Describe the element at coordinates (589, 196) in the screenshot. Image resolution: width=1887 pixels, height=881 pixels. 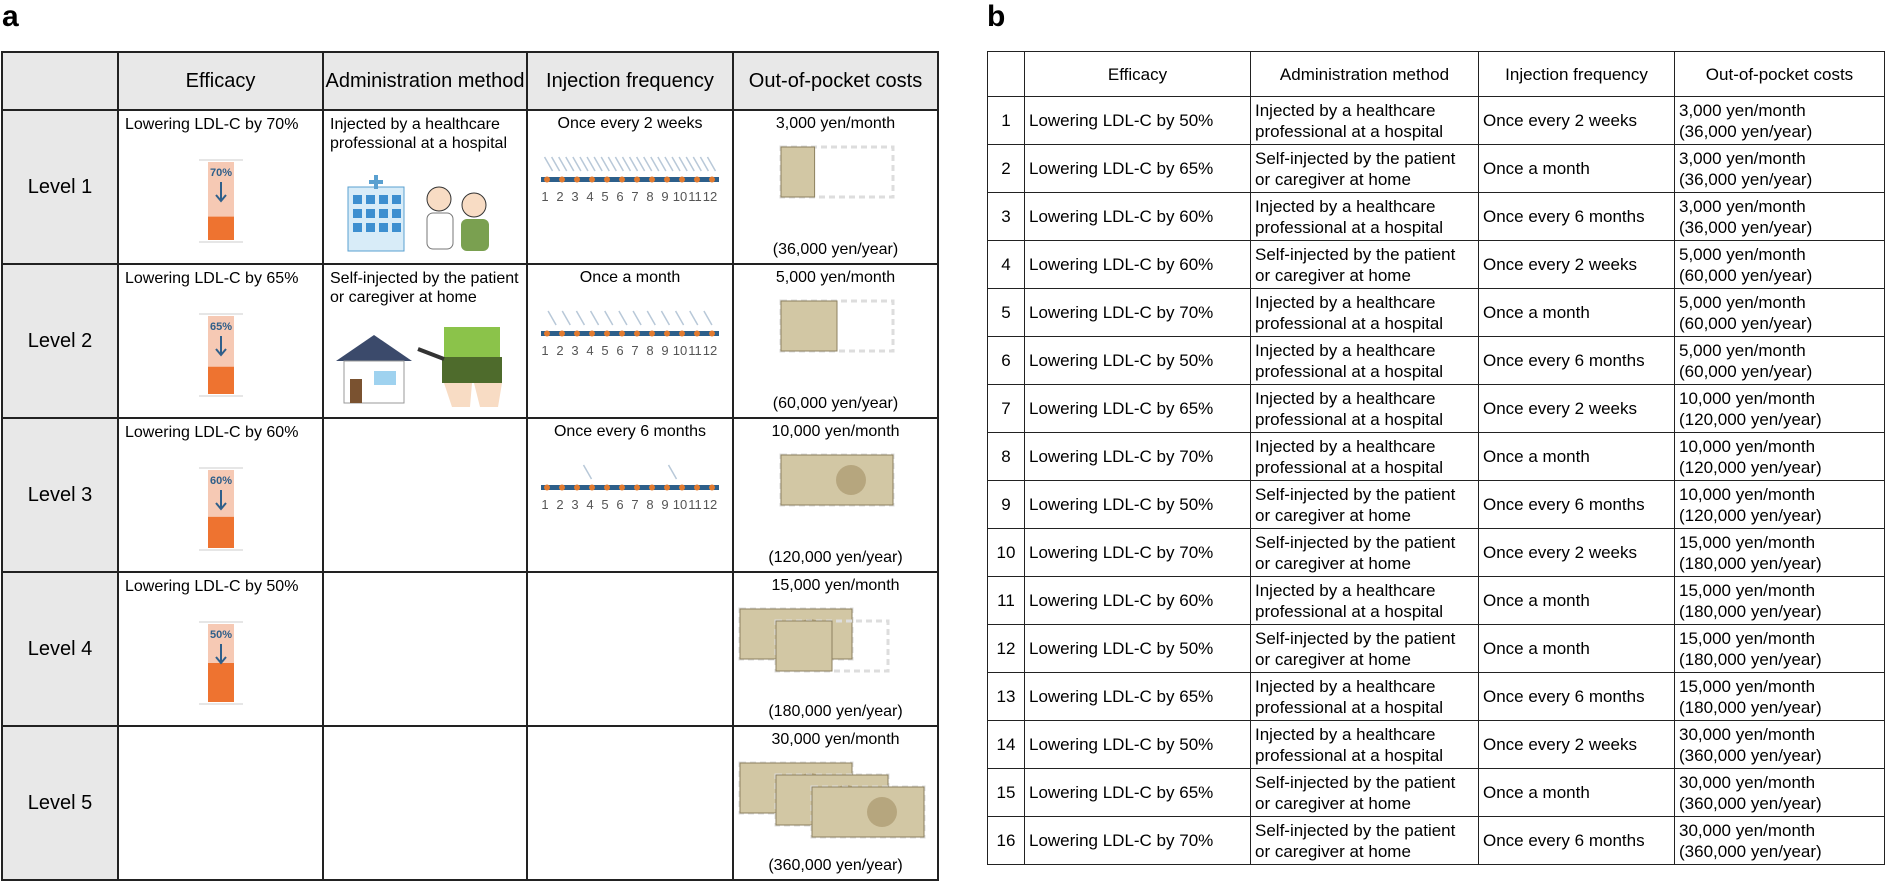
I see `month-label: 4` at that location.